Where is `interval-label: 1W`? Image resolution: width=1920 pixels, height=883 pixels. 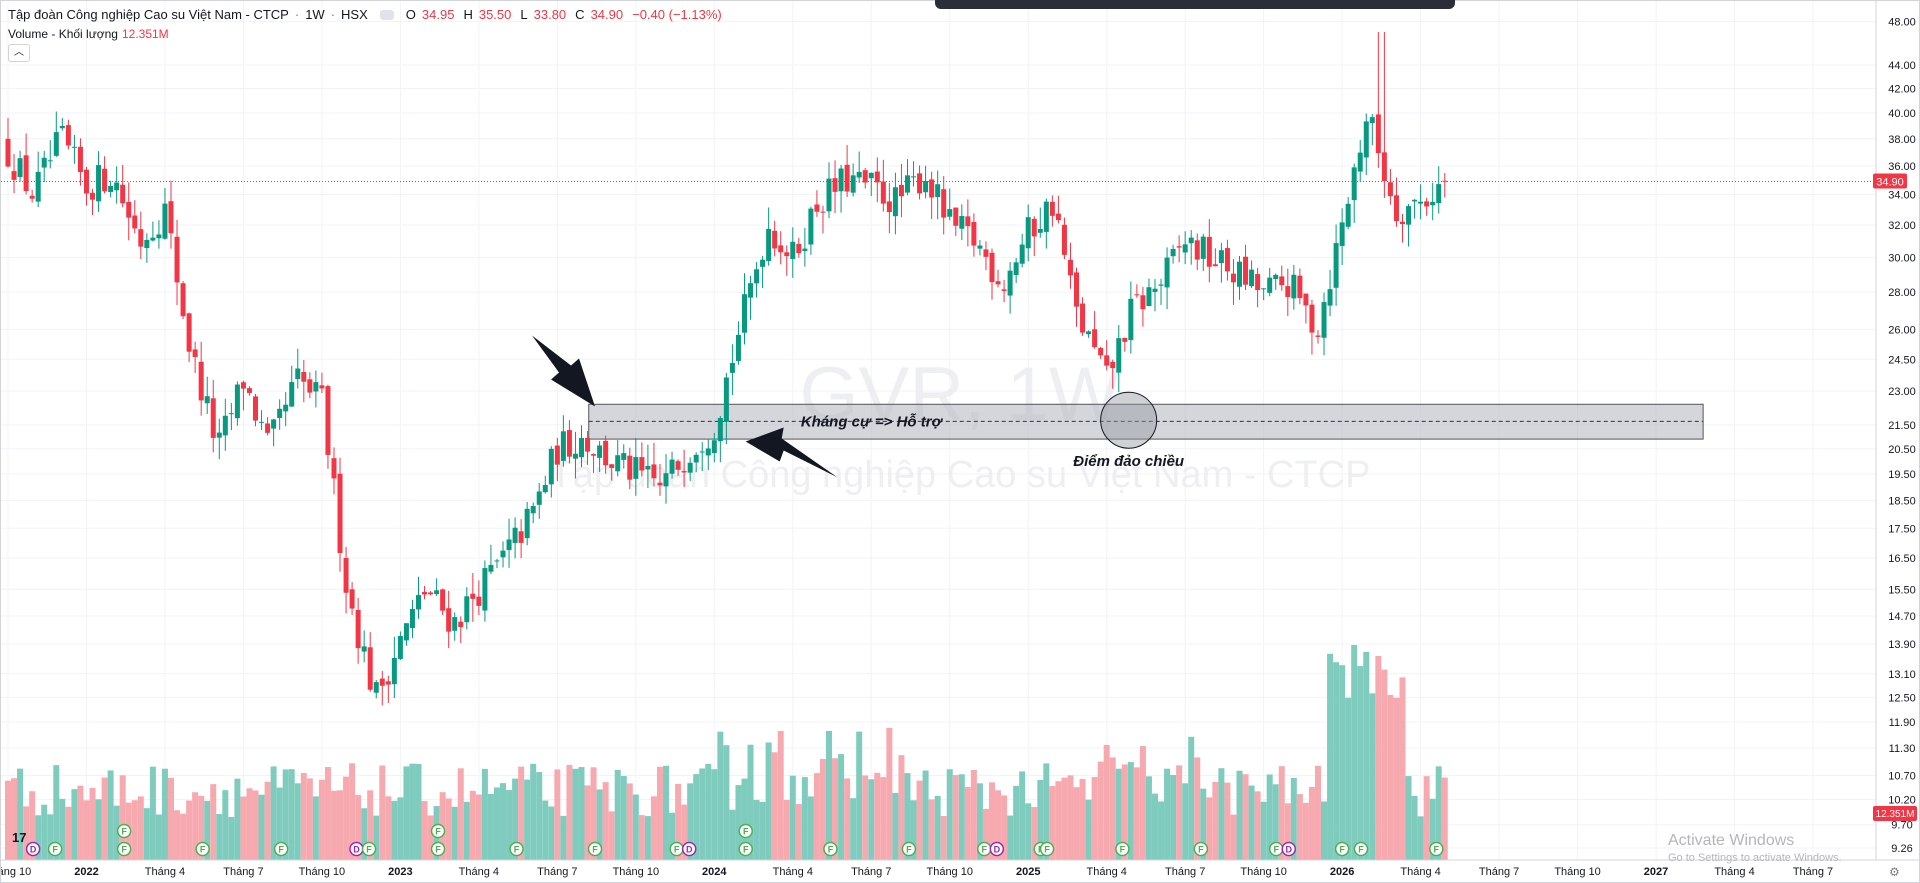 interval-label: 1W is located at coordinates (315, 14).